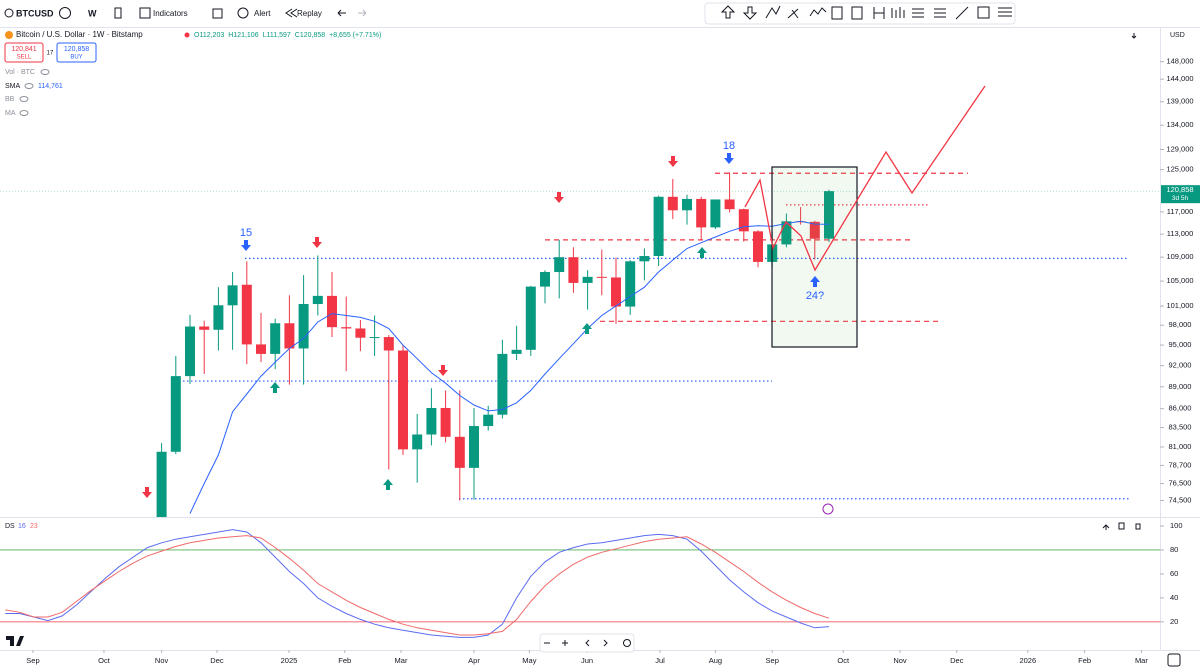 The width and height of the screenshot is (1200, 670). What do you see at coordinates (1180, 233) in the screenshot?
I see `y-tick-label: 113,000` at bounding box center [1180, 233].